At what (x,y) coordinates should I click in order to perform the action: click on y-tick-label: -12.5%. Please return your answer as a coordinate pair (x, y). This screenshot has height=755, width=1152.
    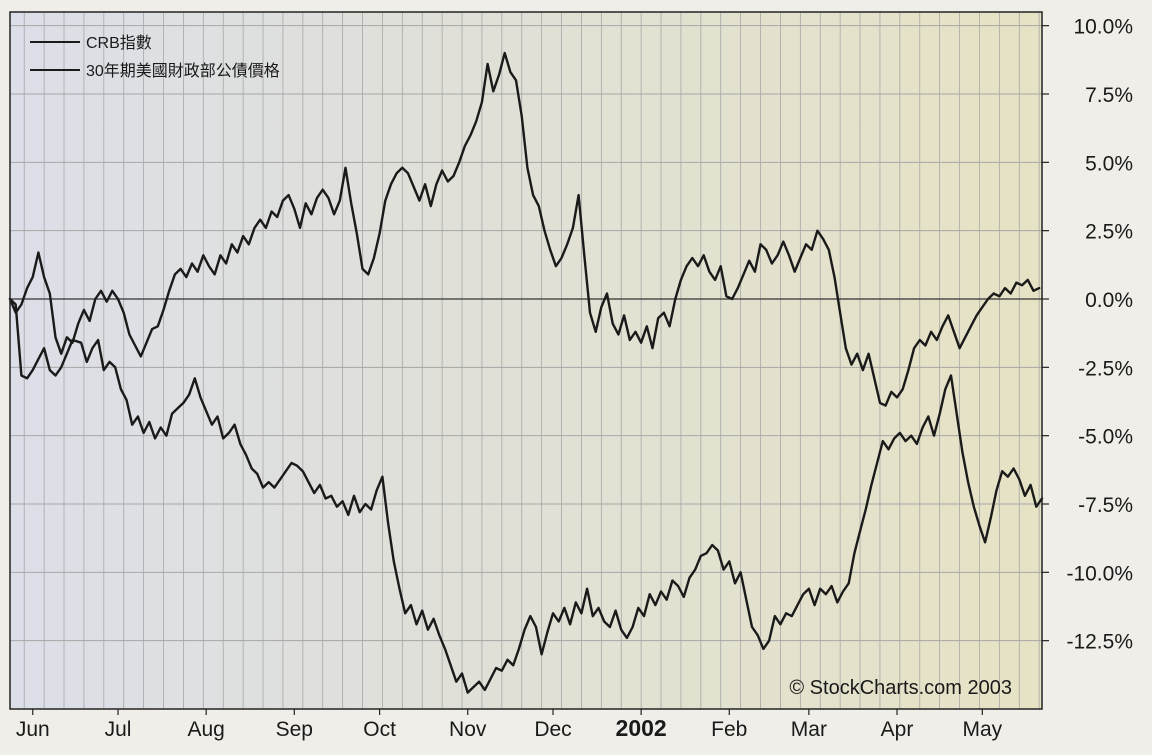
    Looking at the image, I should click on (1099, 642).